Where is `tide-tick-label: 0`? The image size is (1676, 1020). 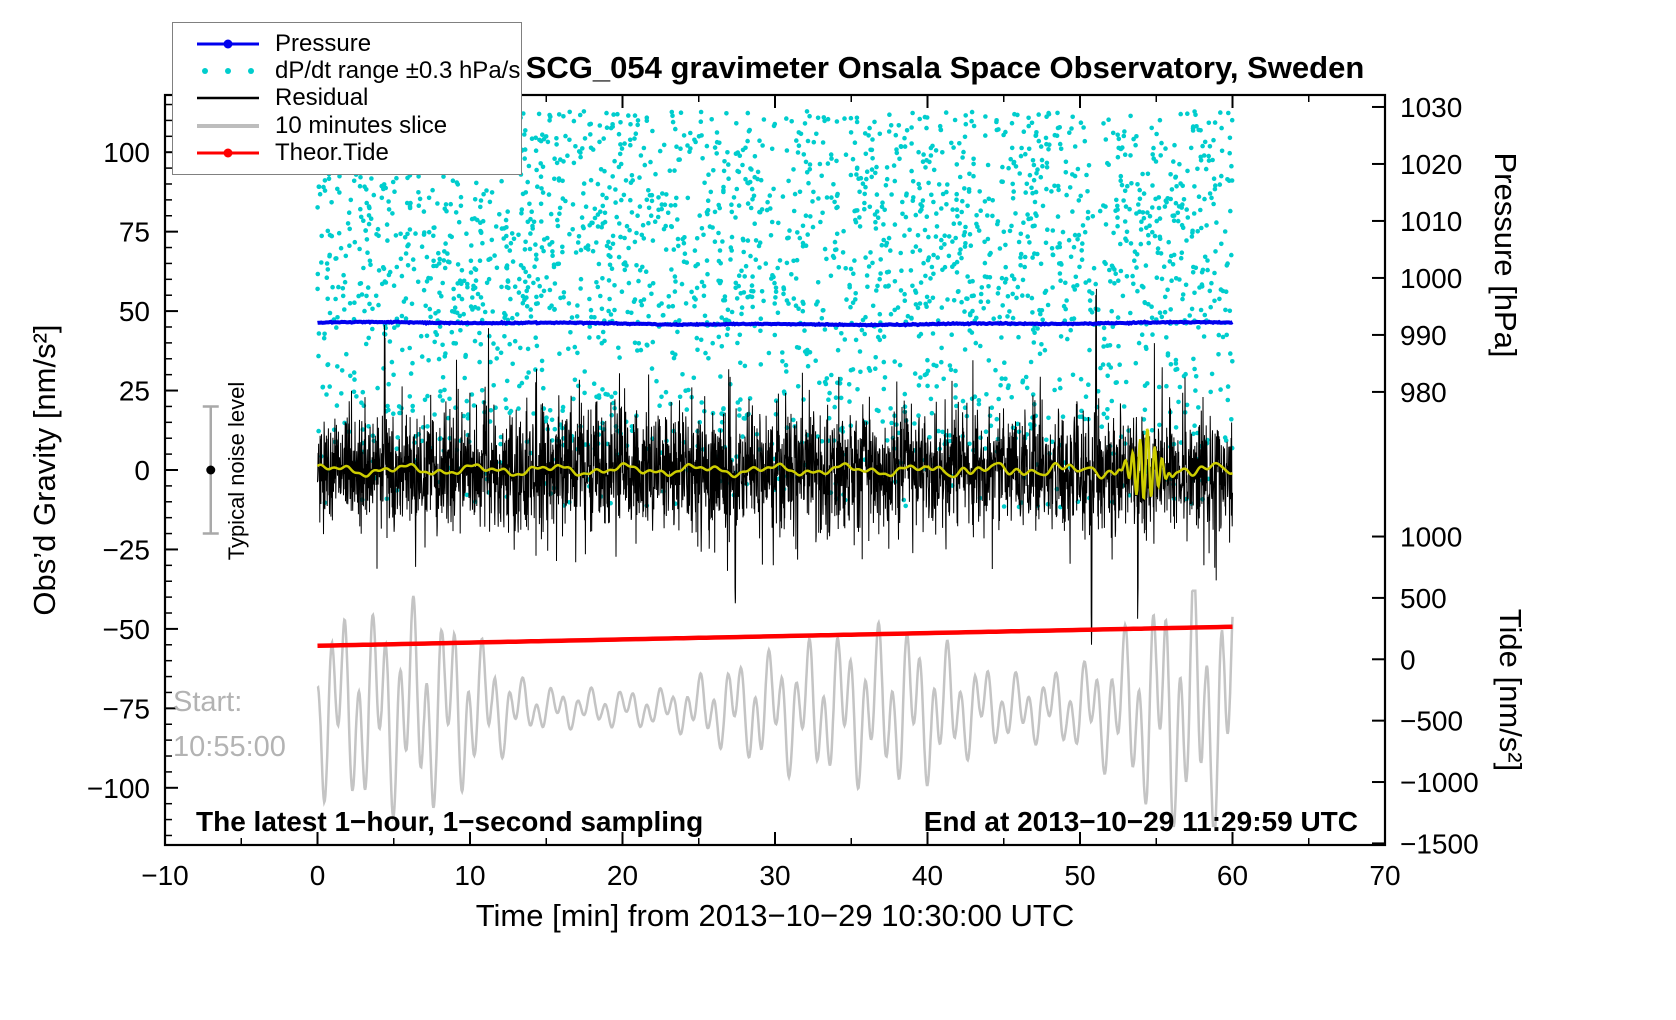
tide-tick-label: 0 is located at coordinates (1408, 659).